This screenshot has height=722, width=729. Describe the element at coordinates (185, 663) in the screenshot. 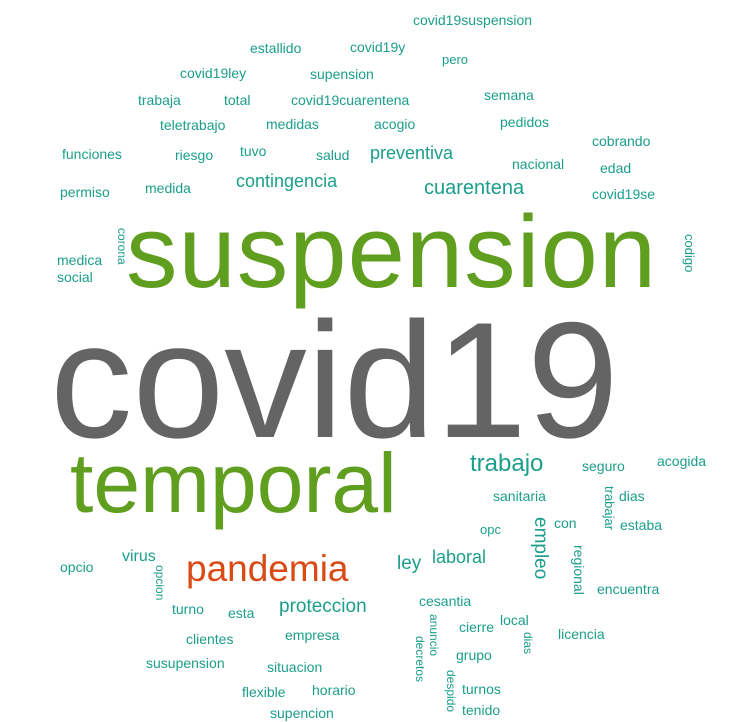

I see `word-susupension: susupension` at that location.